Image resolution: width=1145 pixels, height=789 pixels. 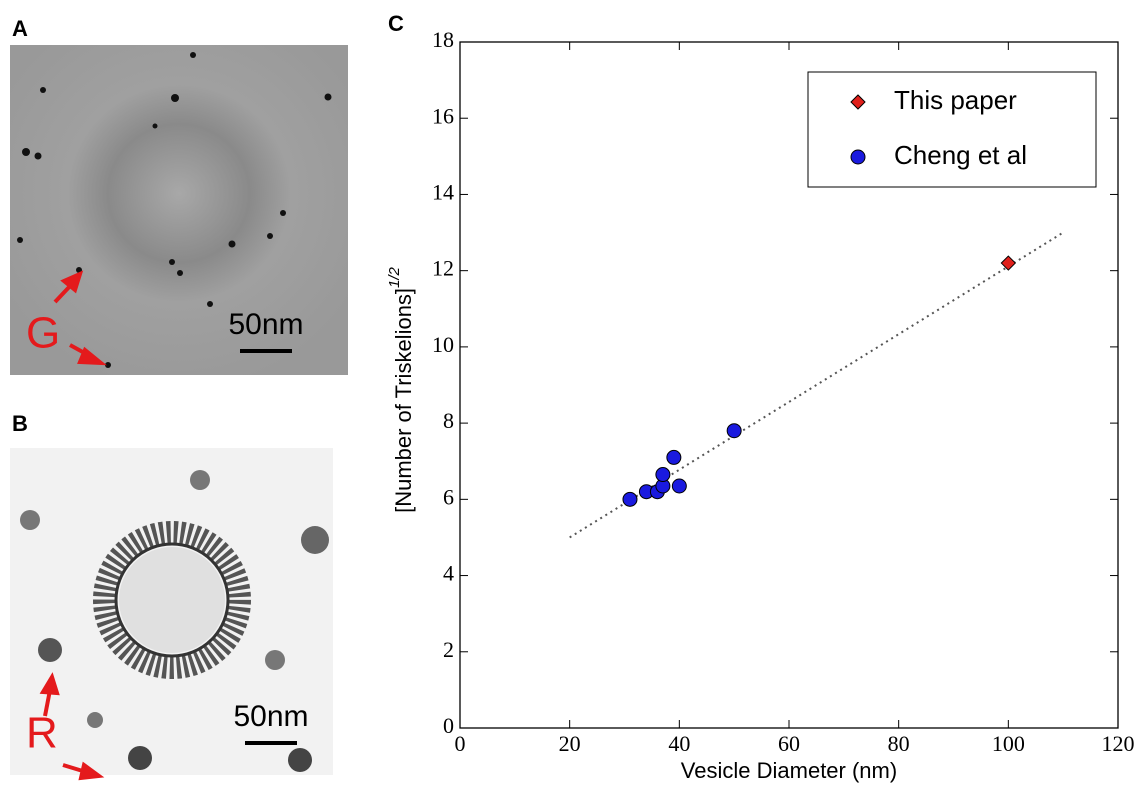 What do you see at coordinates (448, 725) in the screenshot?
I see `y-tick-label: 0` at bounding box center [448, 725].